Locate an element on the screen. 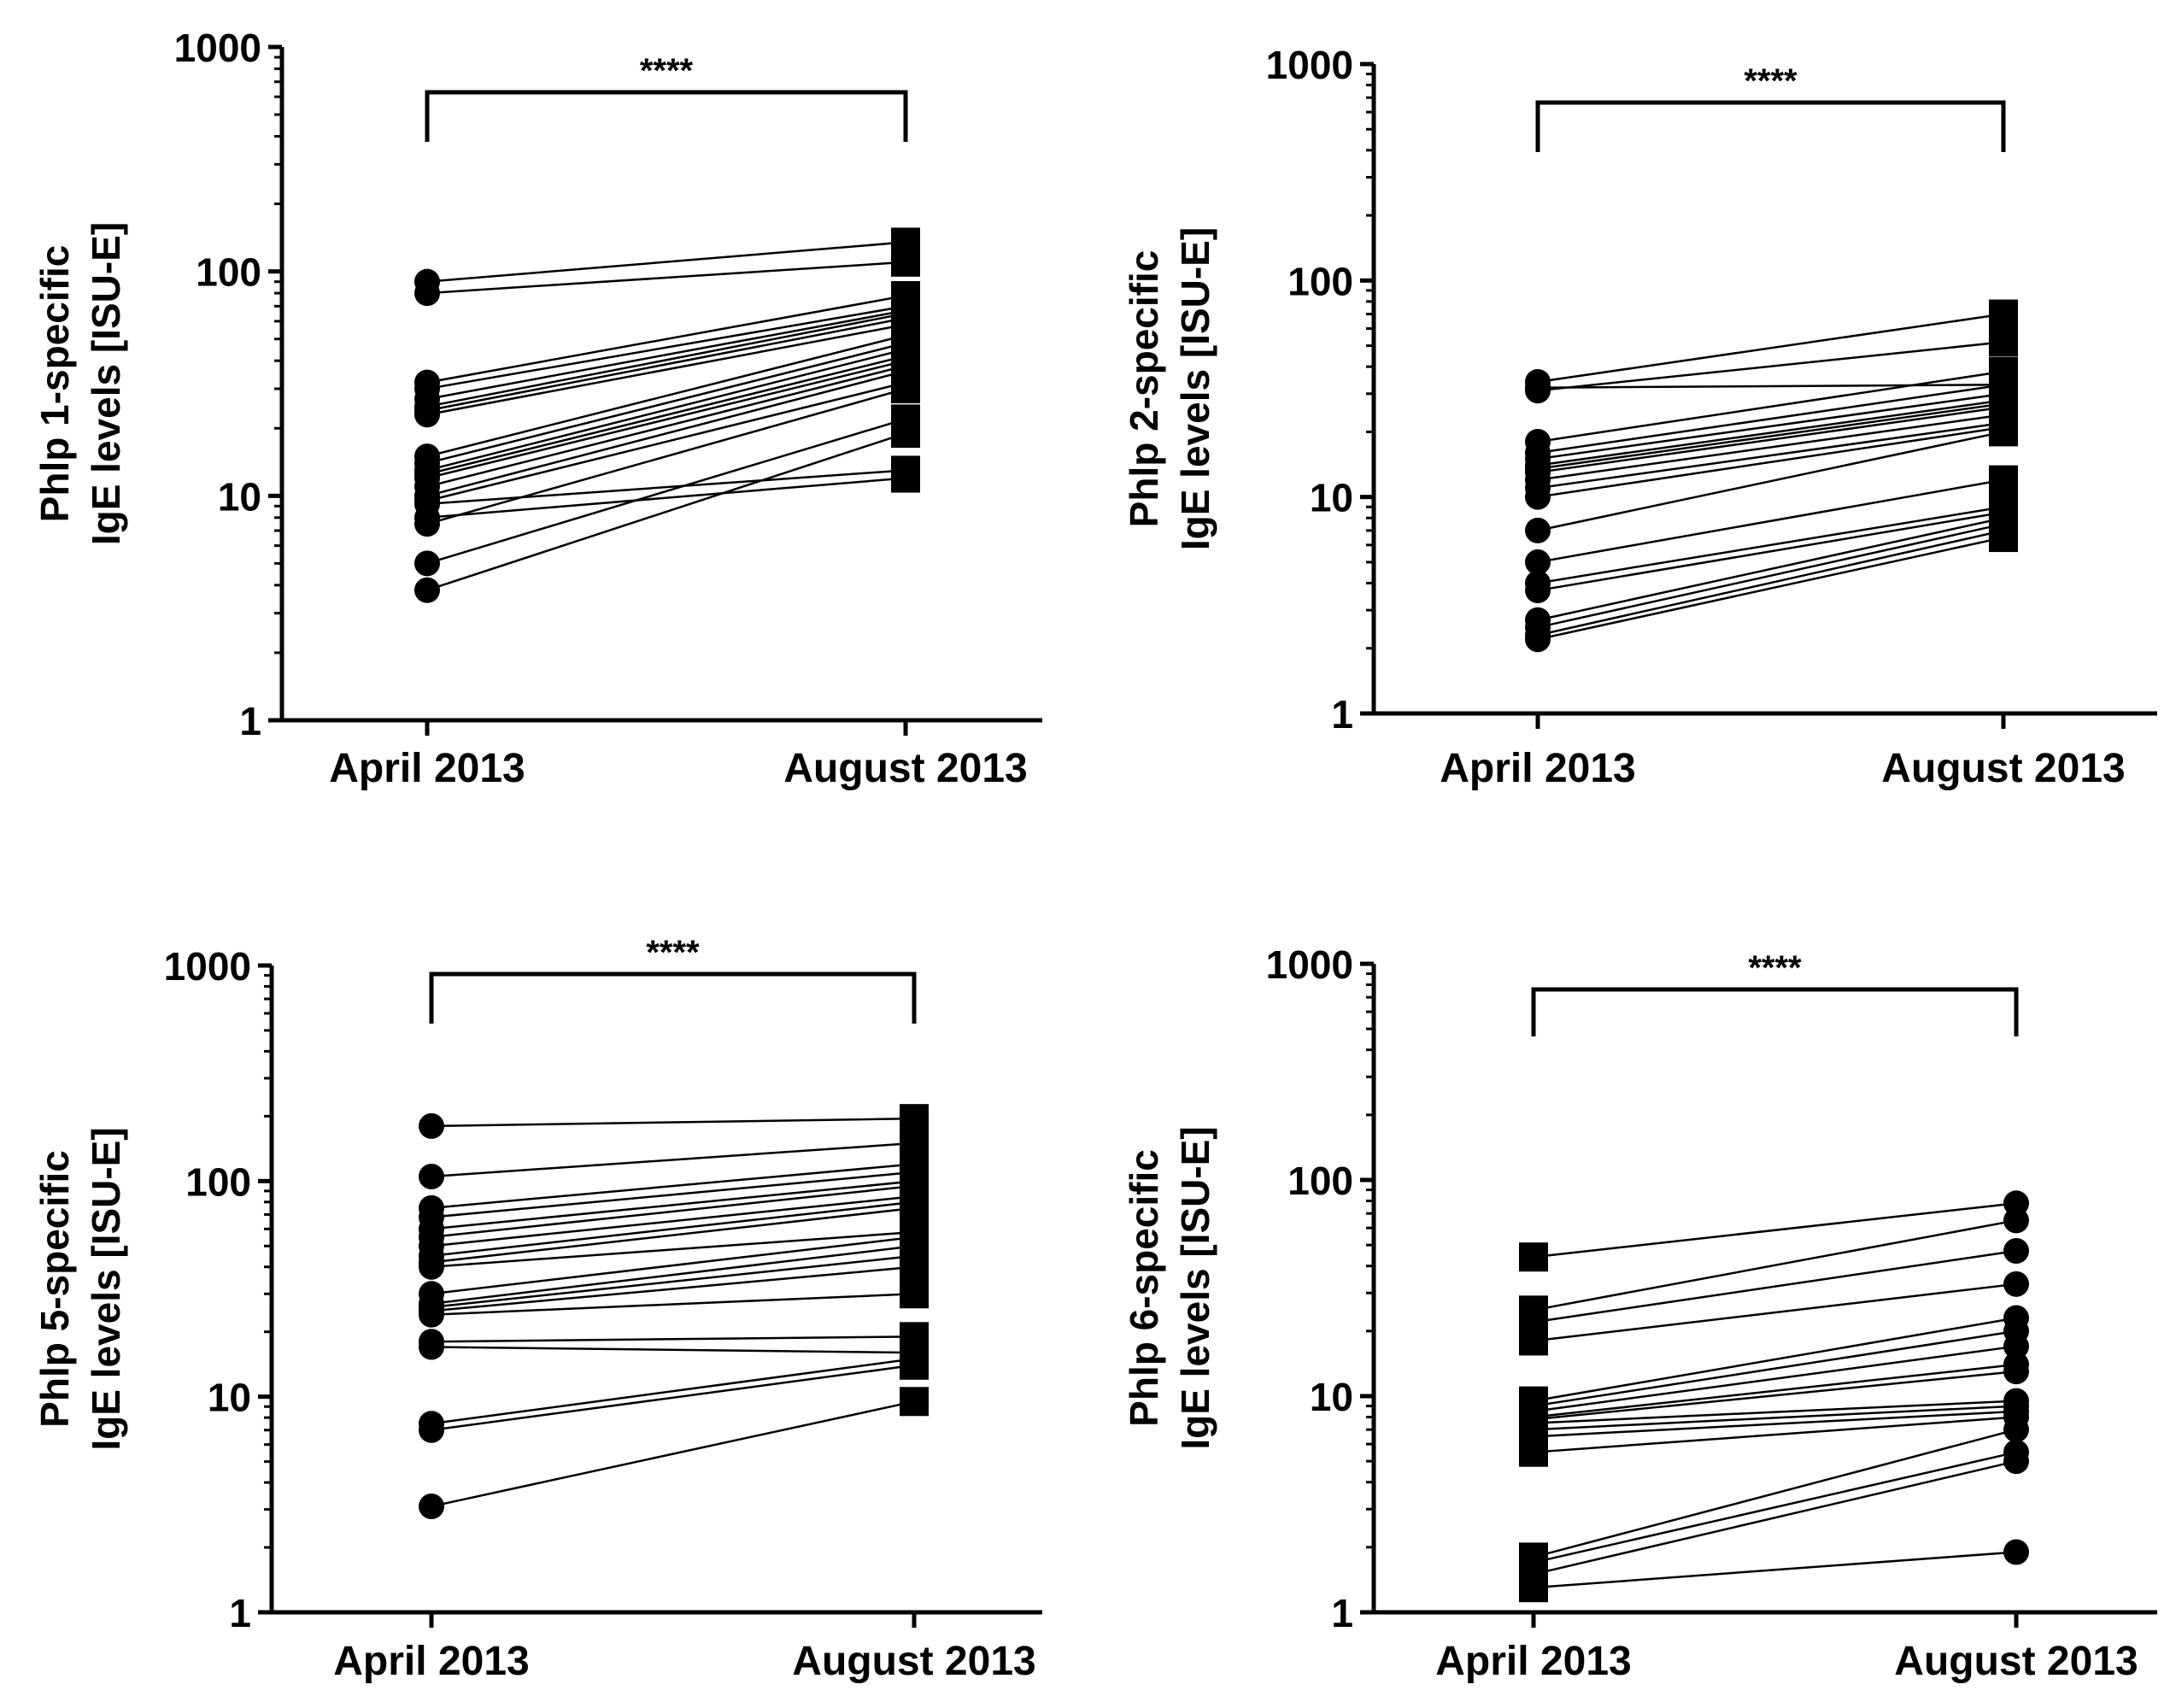 The width and height of the screenshot is (2170, 1708). y-tick-label: 1000 is located at coordinates (1309, 964).